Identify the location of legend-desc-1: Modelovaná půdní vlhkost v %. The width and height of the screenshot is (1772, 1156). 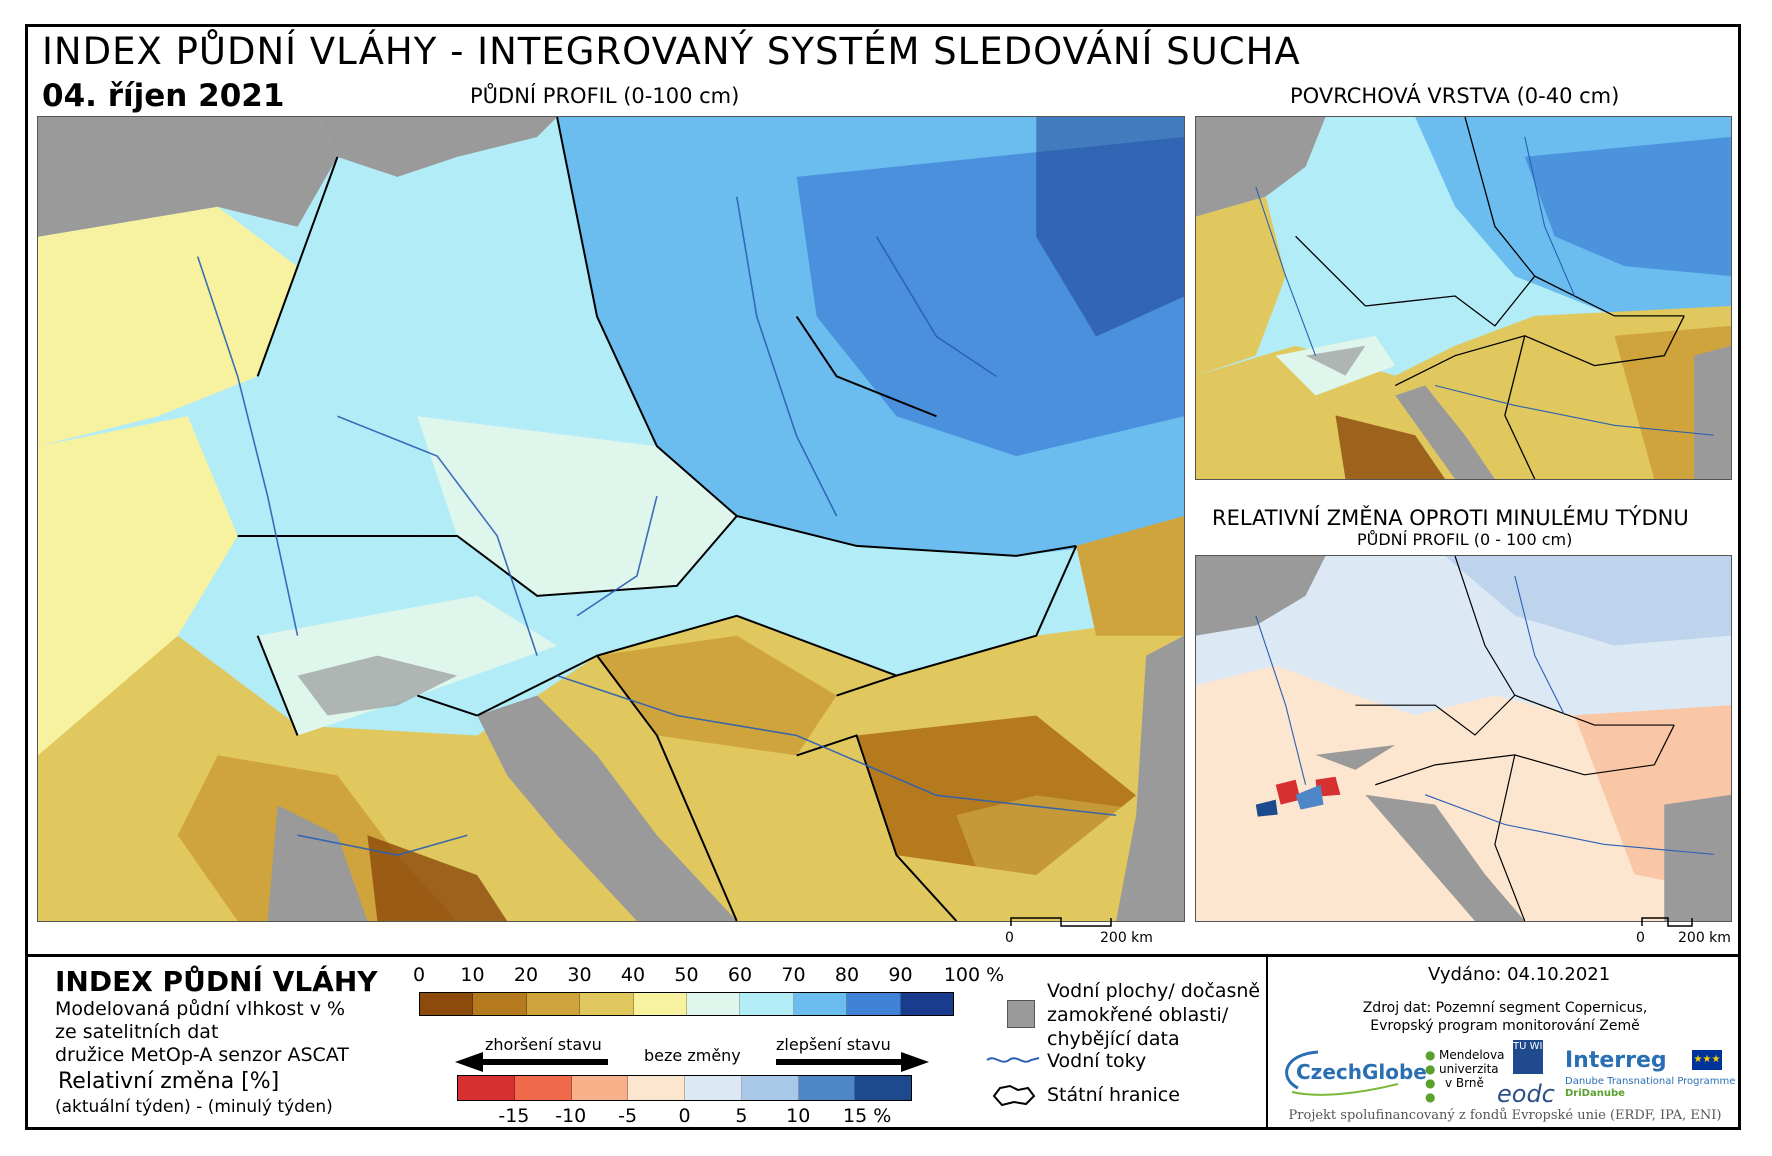
(200, 1009).